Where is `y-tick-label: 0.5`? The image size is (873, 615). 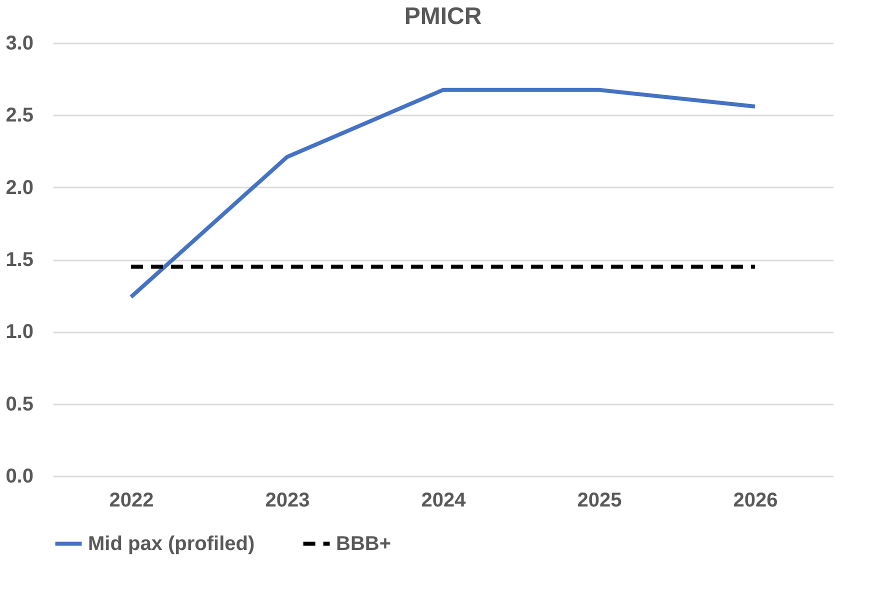 y-tick-label: 0.5 is located at coordinates (20, 404).